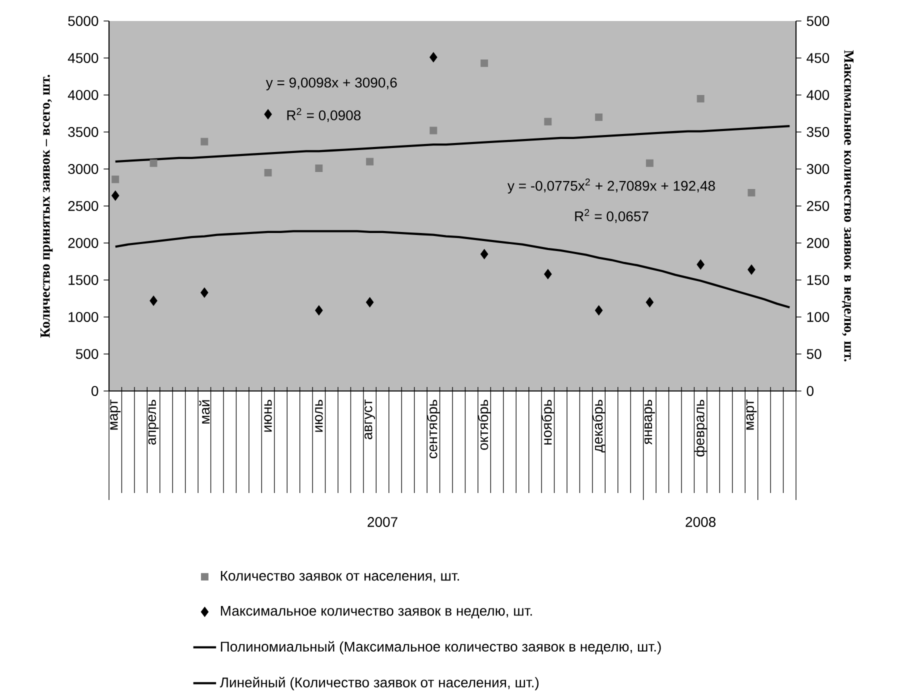 The height and width of the screenshot is (693, 909). I want to click on annotation: y = 9,0098x + 3090,6, so click(331, 84).